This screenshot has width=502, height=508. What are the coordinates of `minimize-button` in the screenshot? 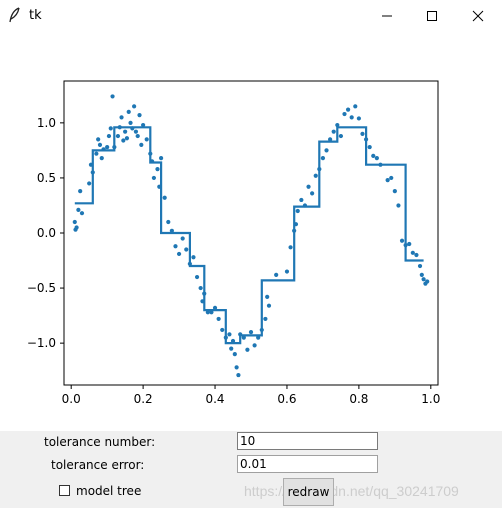 It's located at (387, 15).